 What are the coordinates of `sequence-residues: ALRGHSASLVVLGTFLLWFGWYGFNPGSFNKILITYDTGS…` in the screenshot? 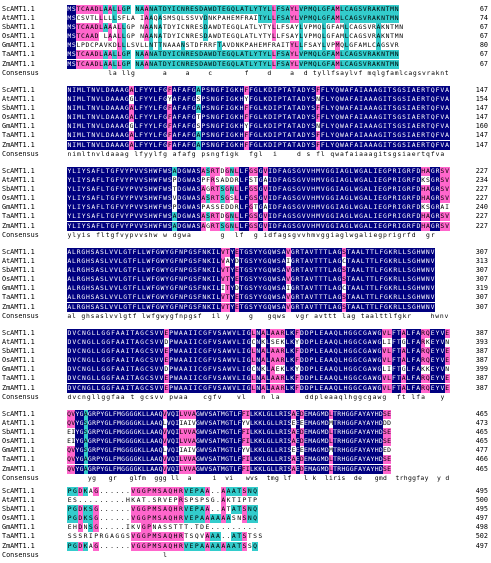 It's located at (251, 289).